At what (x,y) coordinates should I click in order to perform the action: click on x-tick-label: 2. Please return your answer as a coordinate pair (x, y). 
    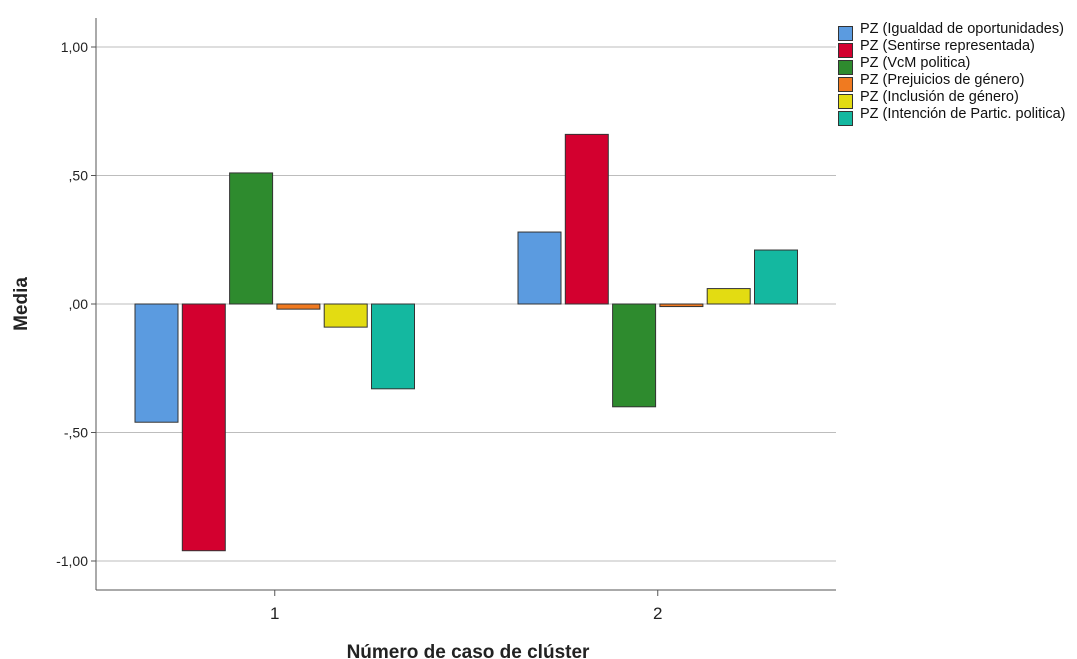
    Looking at the image, I should click on (657, 613).